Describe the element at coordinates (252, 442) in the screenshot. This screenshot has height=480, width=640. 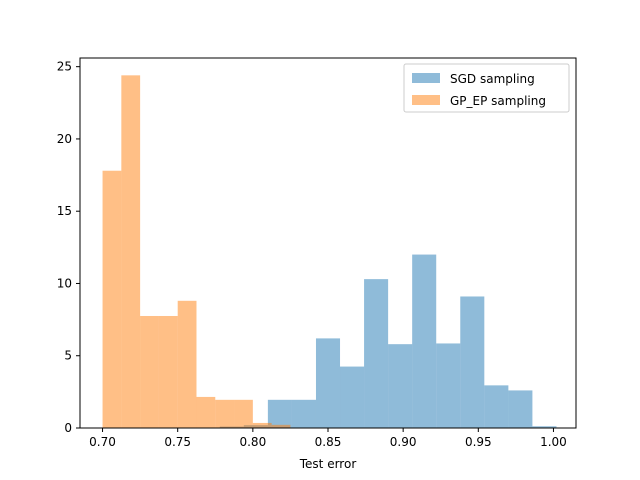
I see `x-tick-label: 0.80` at that location.